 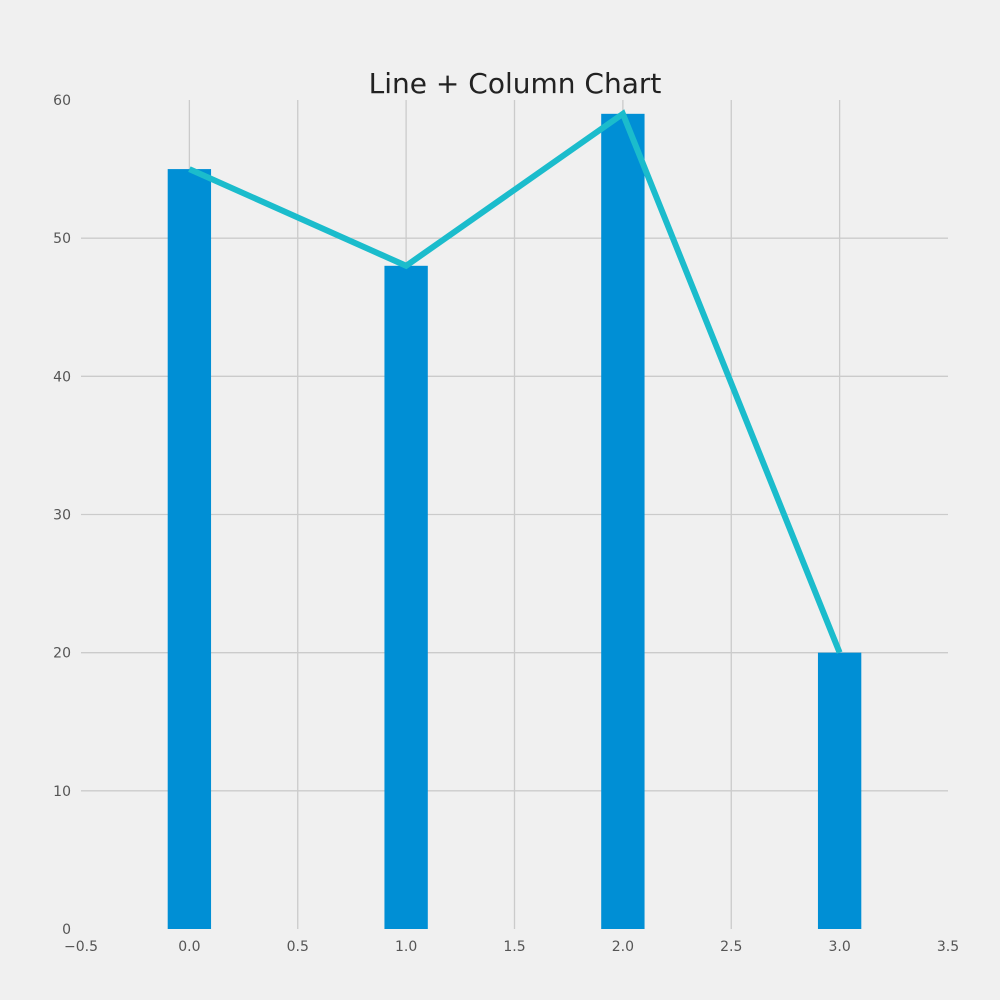 What do you see at coordinates (62, 377) in the screenshot?
I see `y-tick-label: 40` at bounding box center [62, 377].